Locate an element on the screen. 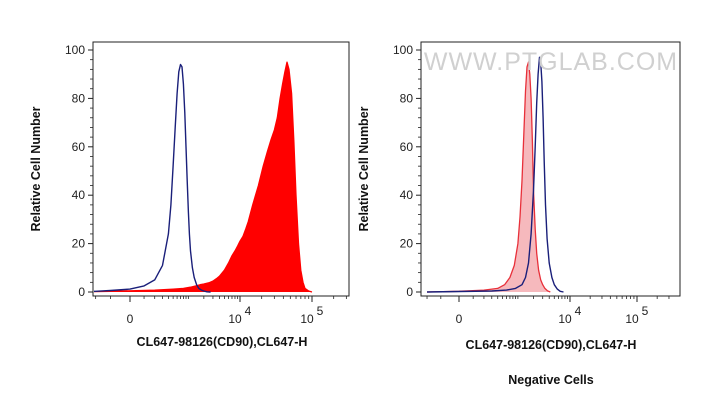  figure-caption: Negative Cells is located at coordinates (551, 380).